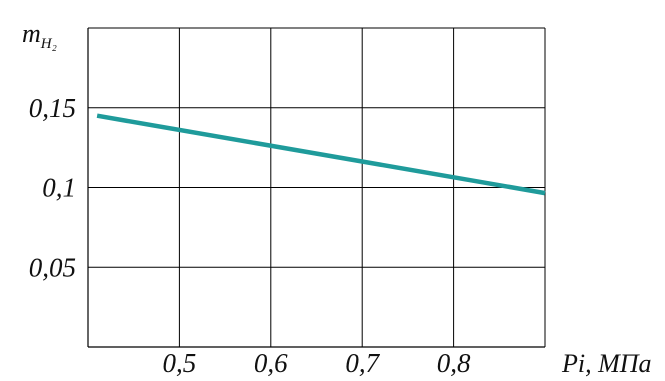 Image resolution: width=665 pixels, height=381 pixels. I want to click on x-tick-label-0: 0,5, so click(180, 363).